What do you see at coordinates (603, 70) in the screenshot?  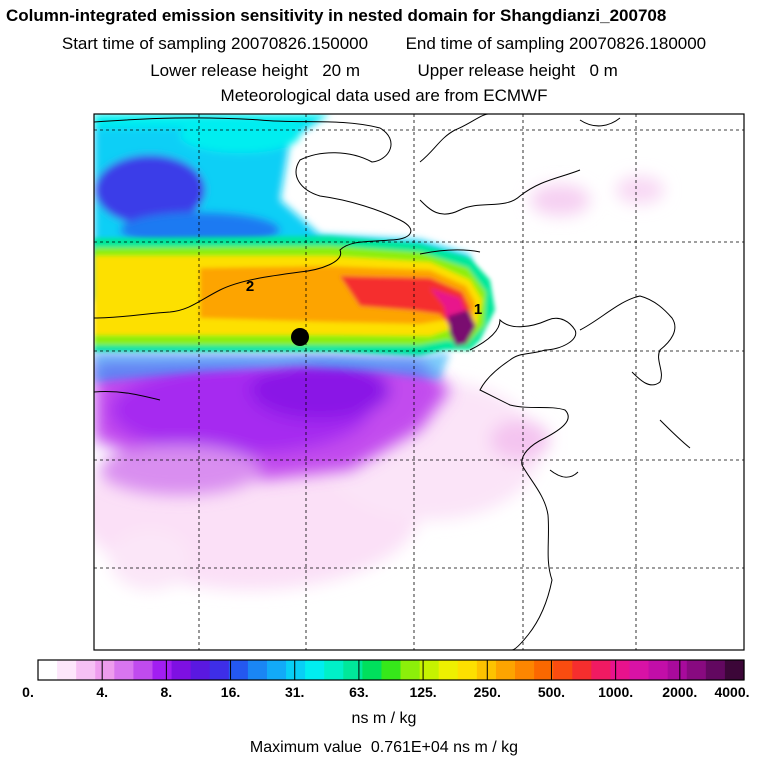 I see `upper-value: 0 m` at bounding box center [603, 70].